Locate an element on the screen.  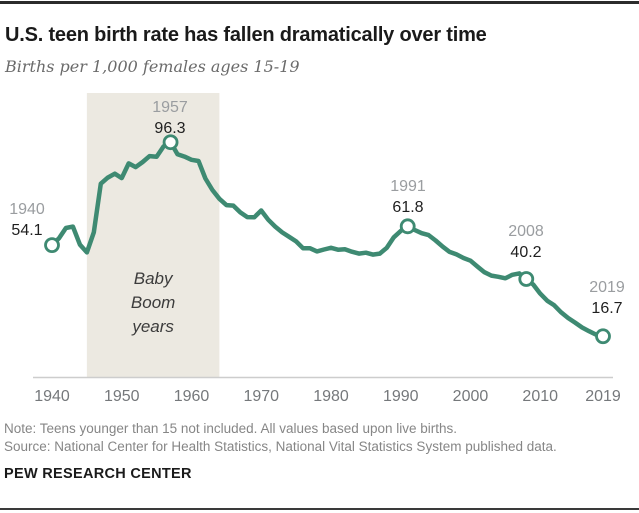
data-point-marker-1991 is located at coordinates (407, 226).